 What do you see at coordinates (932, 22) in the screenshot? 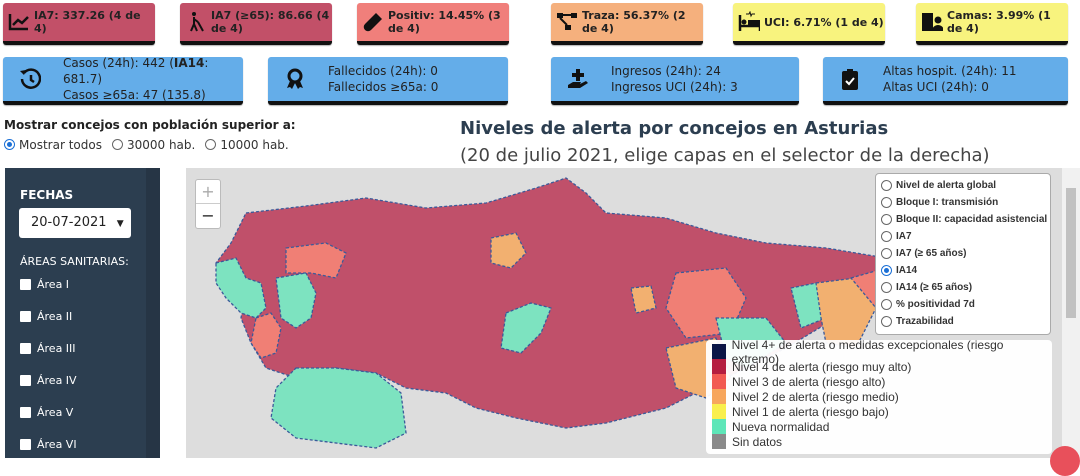
I see `hospital-user-icon` at bounding box center [932, 22].